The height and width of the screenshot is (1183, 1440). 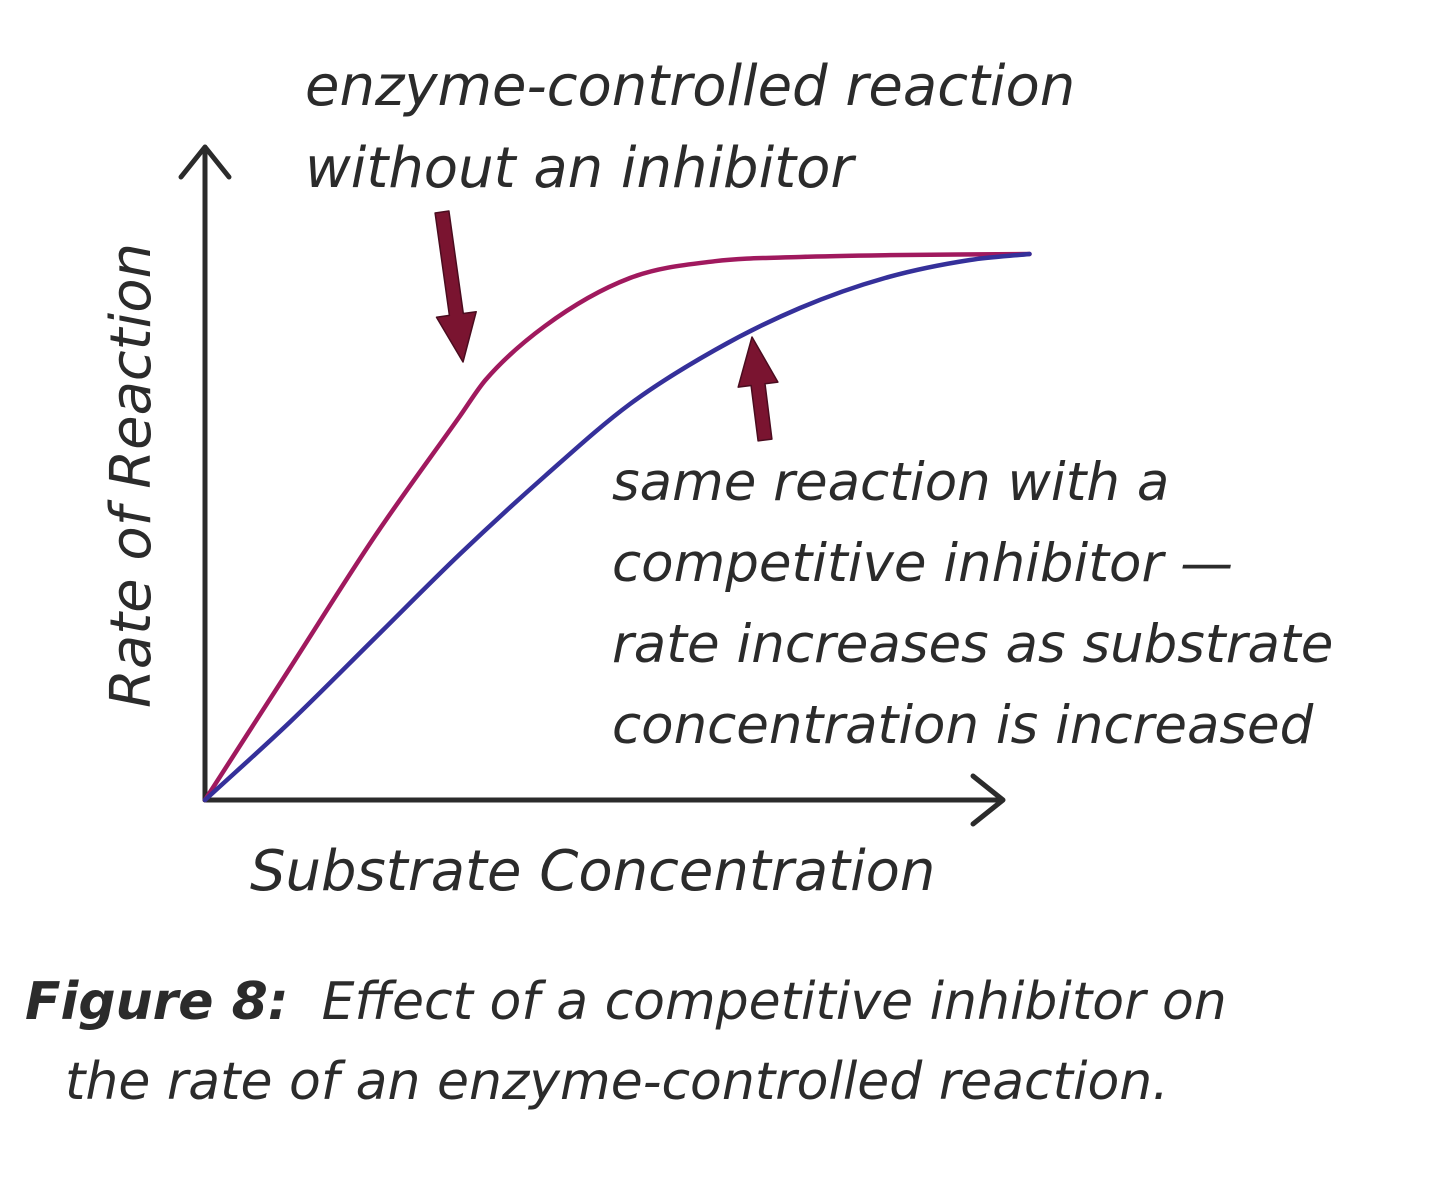 What do you see at coordinates (758, 389) in the screenshot?
I see `arrow-to-with-inhibitor` at bounding box center [758, 389].